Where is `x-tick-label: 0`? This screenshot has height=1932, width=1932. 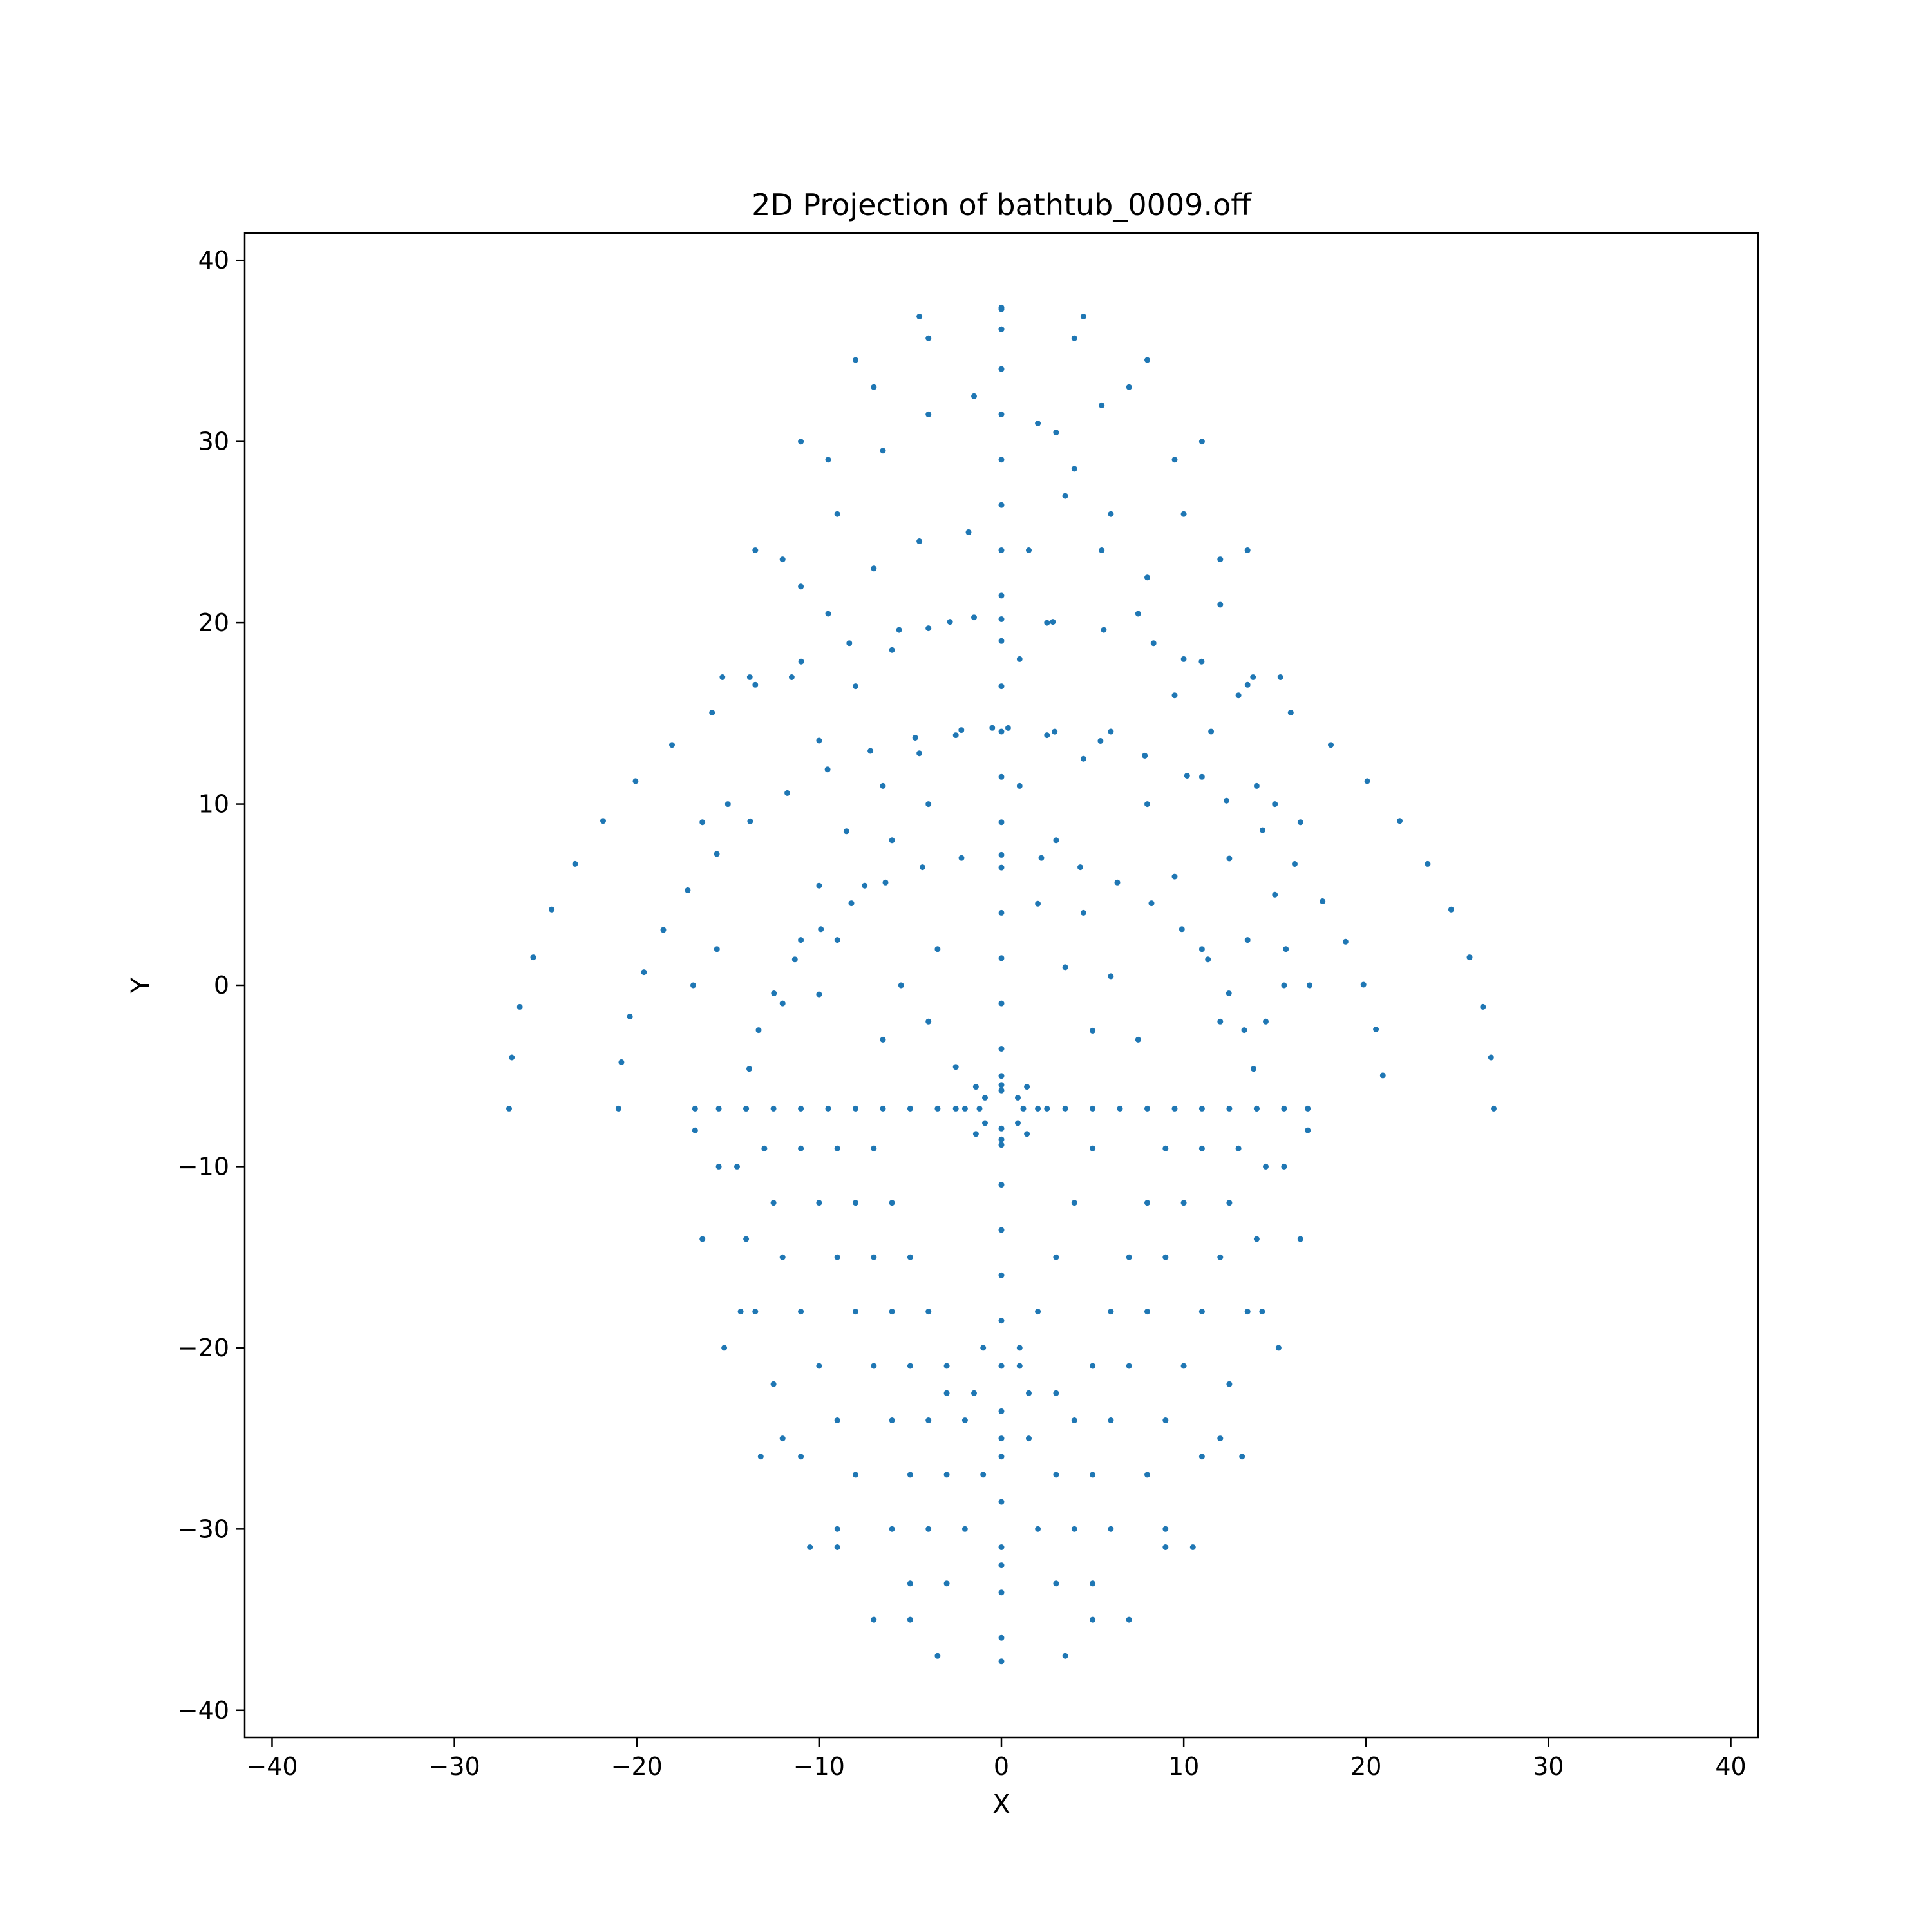 x-tick-label: 0 is located at coordinates (1002, 1766).